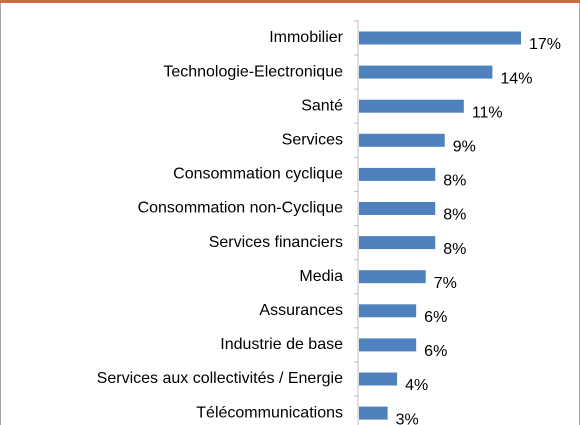  Describe the element at coordinates (253, 71) in the screenshot. I see `category-label: Technologie-Electronique` at that location.